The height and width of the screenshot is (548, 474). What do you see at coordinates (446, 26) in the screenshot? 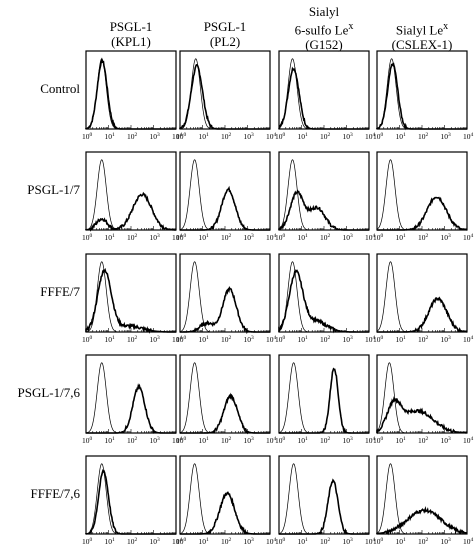
I see `column-header-superscript: x` at bounding box center [446, 26].